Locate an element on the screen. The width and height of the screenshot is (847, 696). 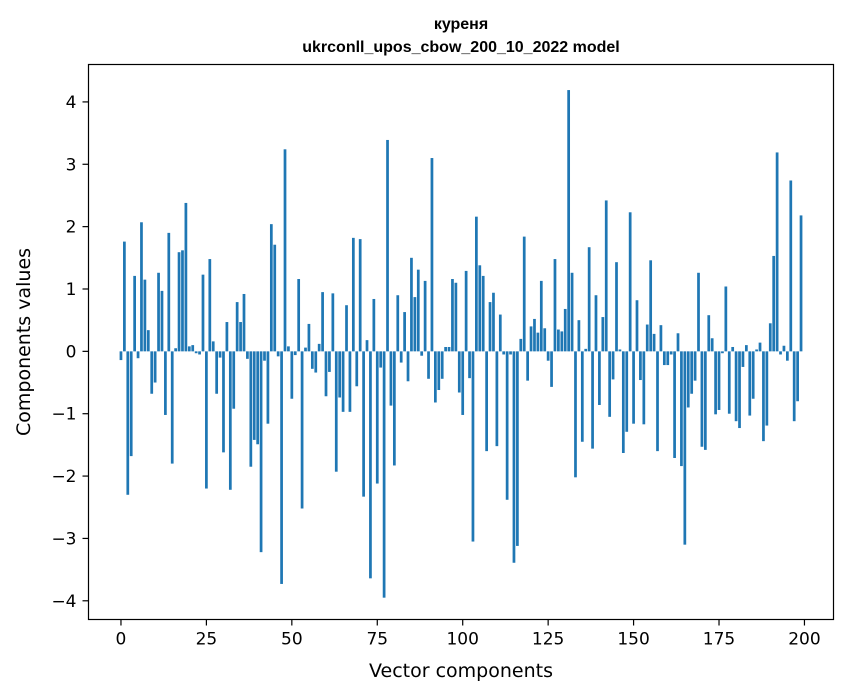
x-tick-label: 150 is located at coordinates (633, 640).